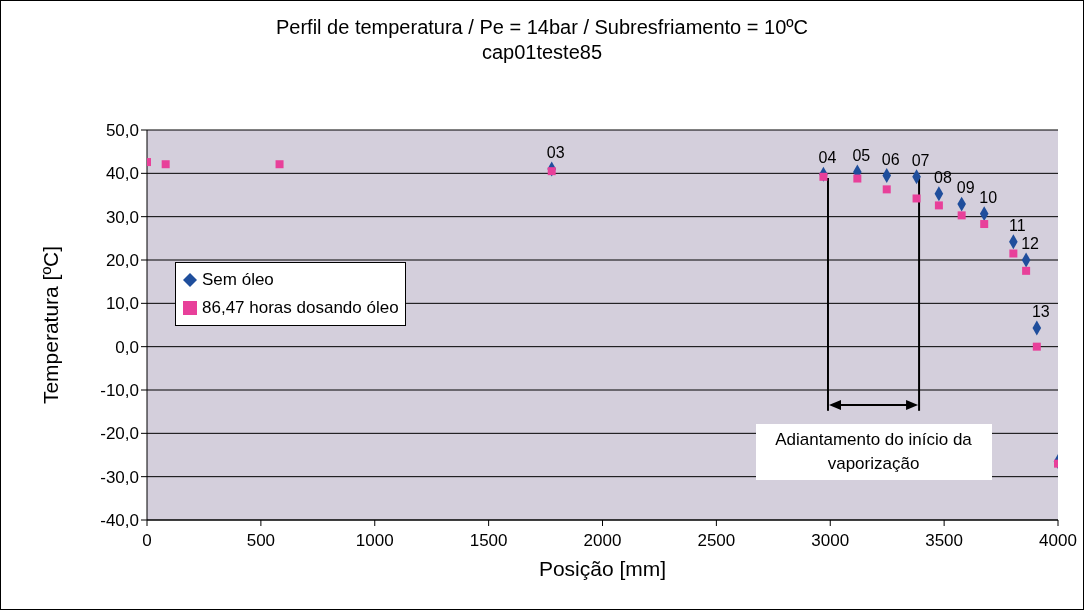  What do you see at coordinates (261, 541) in the screenshot?
I see `x-tick-label: 500` at bounding box center [261, 541].